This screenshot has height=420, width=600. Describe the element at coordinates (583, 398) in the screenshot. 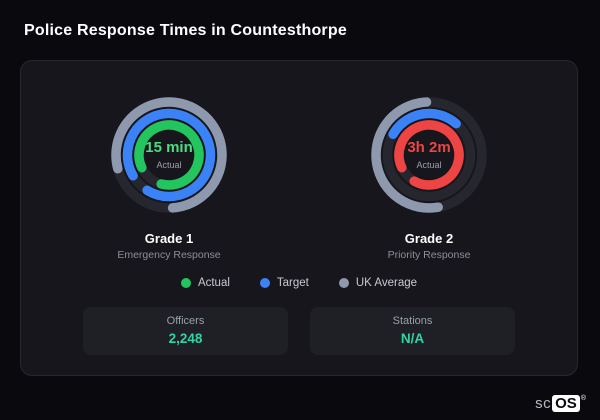

I see `registered-trademark-icon: ®` at that location.